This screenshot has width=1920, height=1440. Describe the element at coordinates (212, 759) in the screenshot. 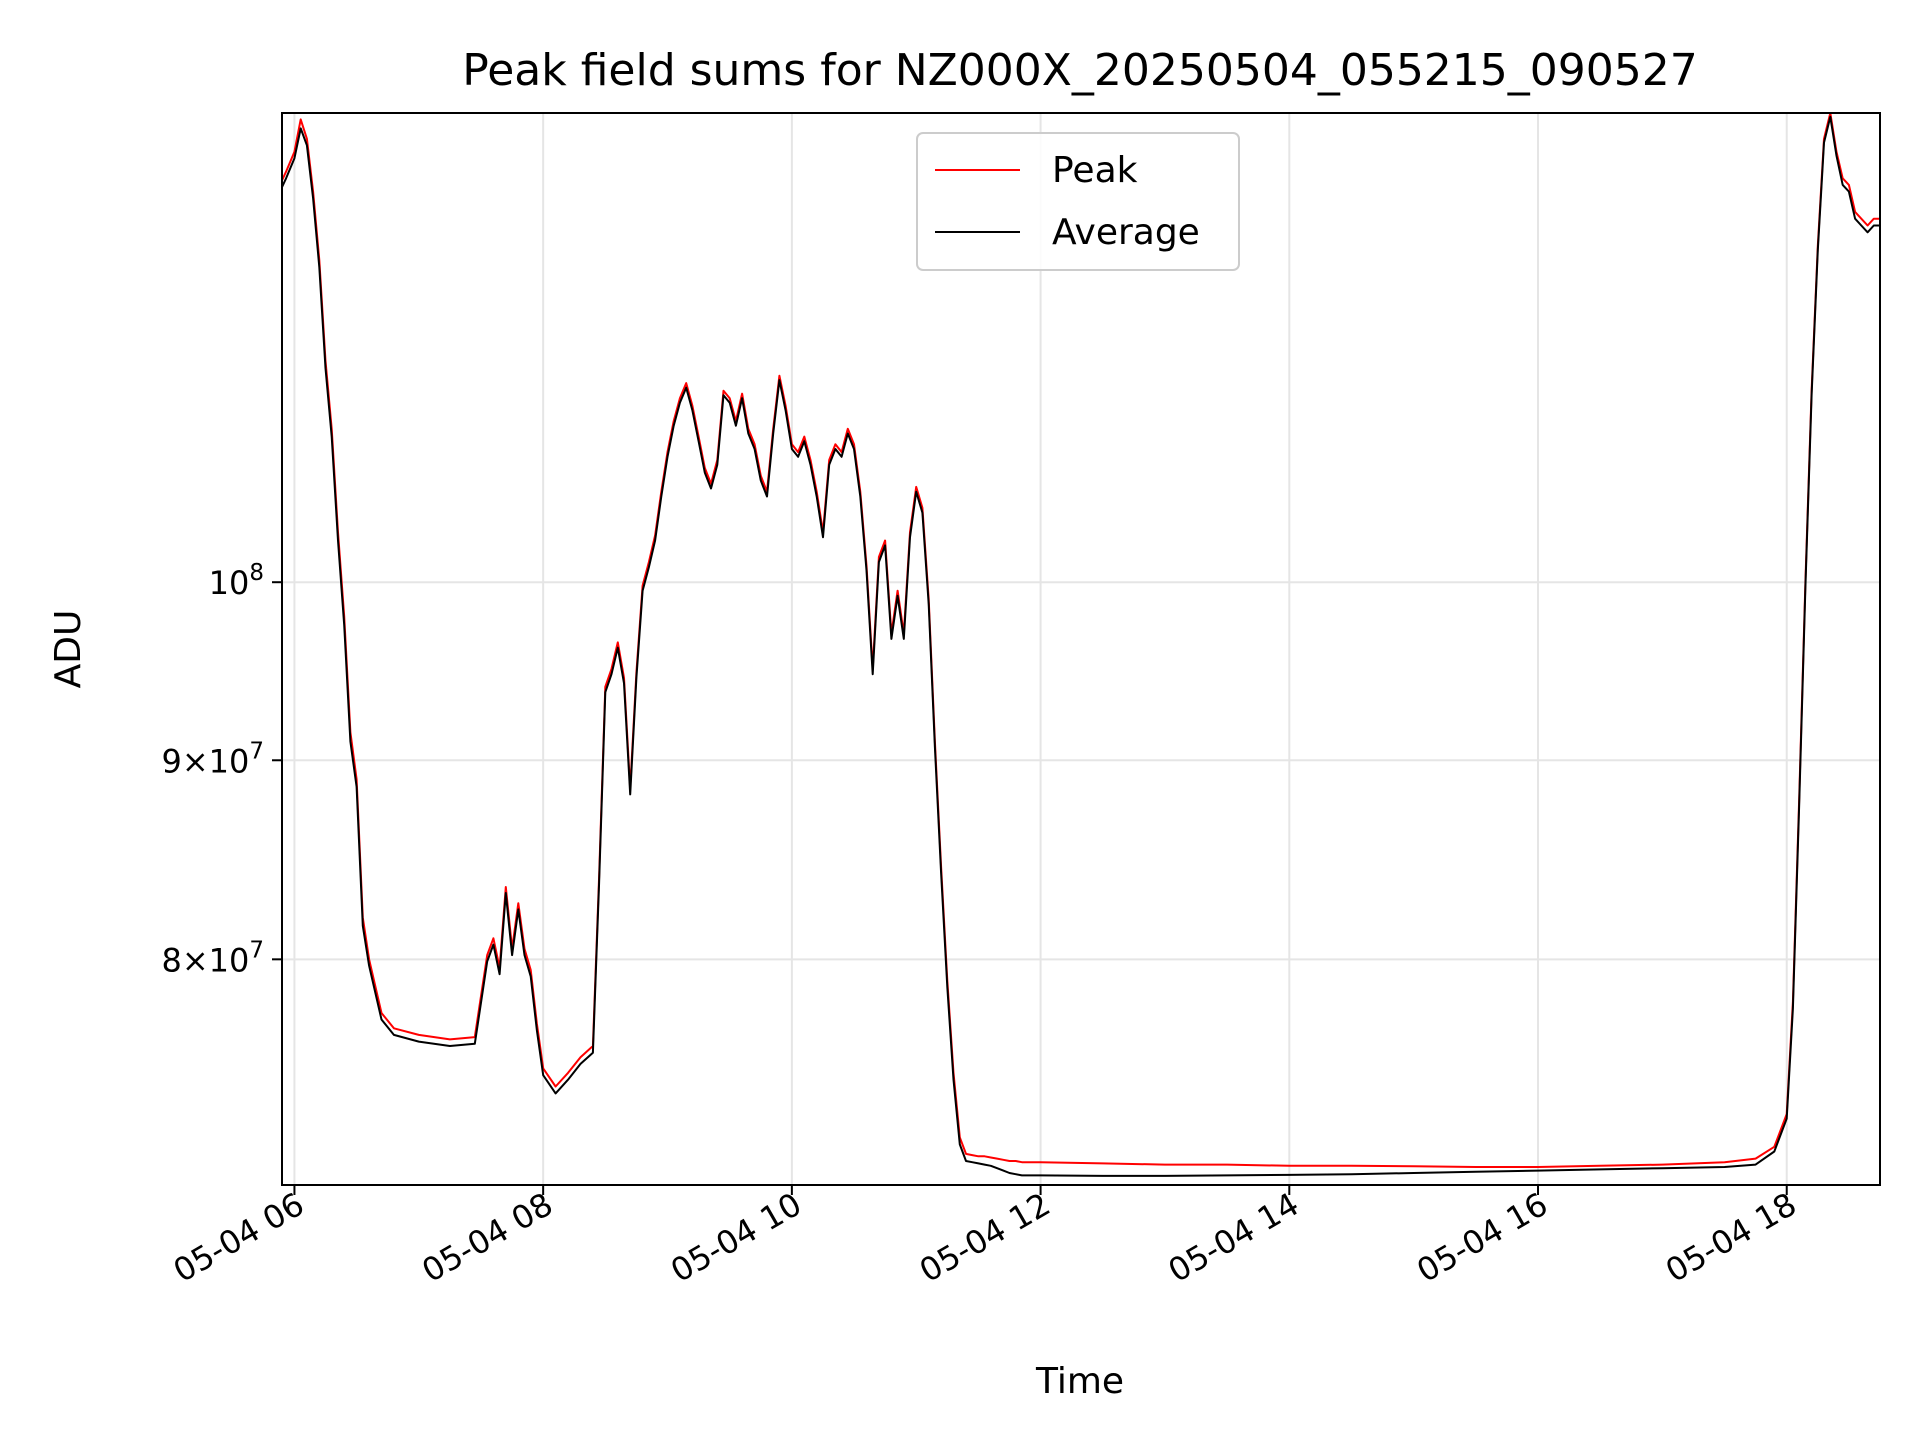

I see `y-tick-label: 9×107` at that location.